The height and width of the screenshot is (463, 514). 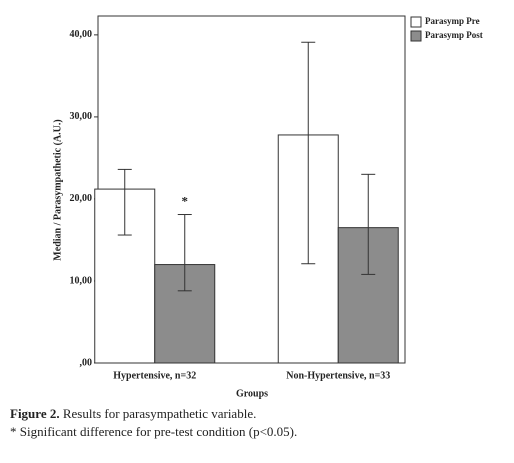 What do you see at coordinates (185, 201) in the screenshot?
I see `significance-marker: *` at bounding box center [185, 201].